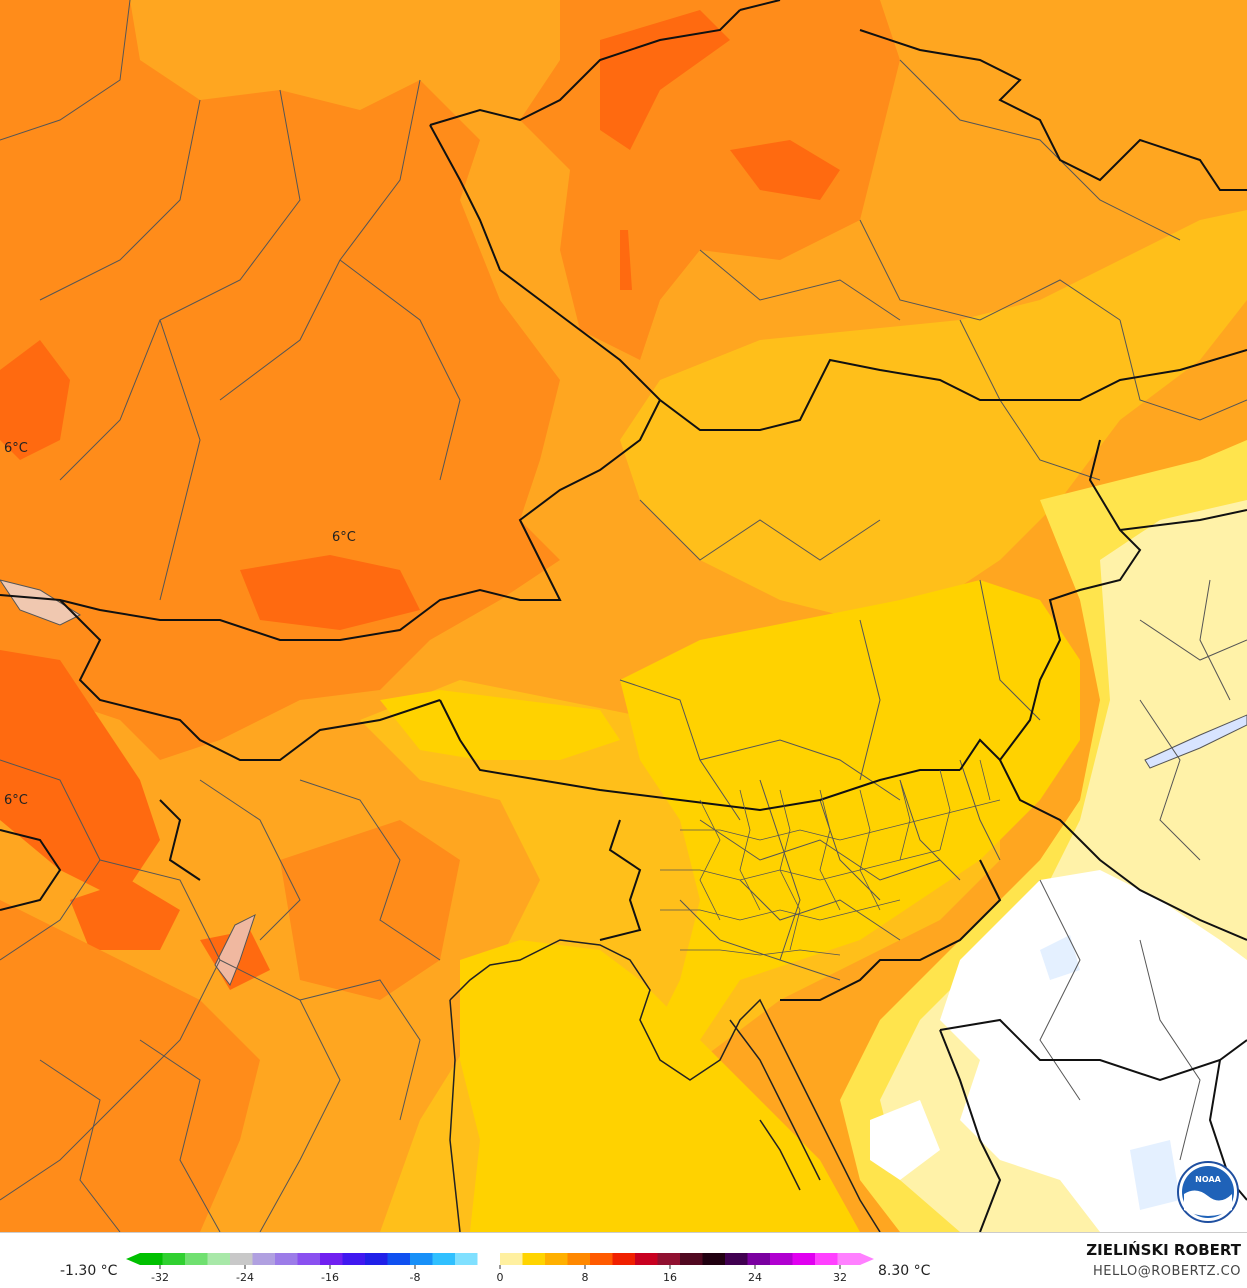  I want to click on color-scale-tick-label: 24, so click(755, 1277).